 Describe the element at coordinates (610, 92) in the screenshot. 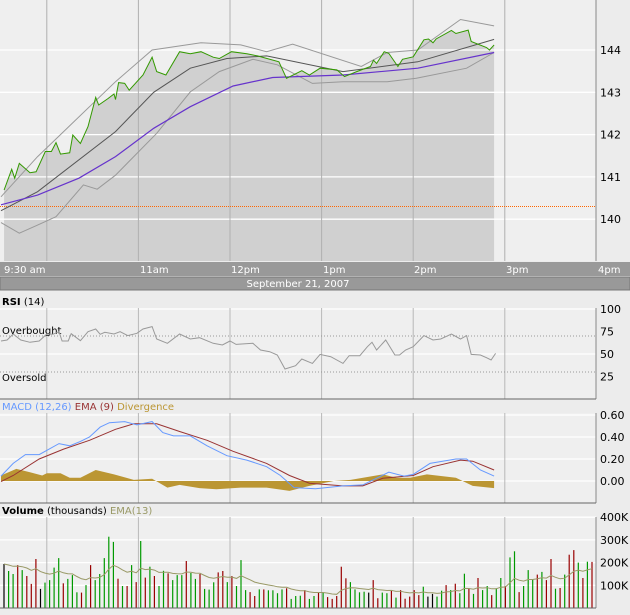

I see `price-tick-label: 143` at that location.